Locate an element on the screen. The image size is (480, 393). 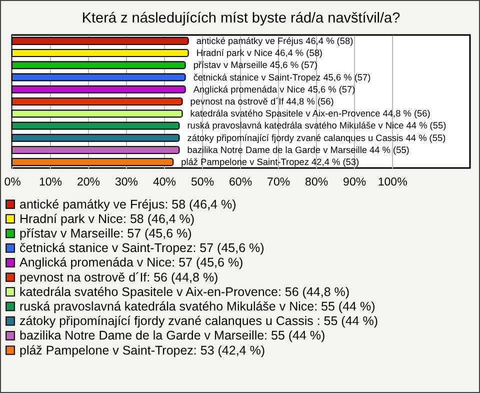
legend-label: Anglická promenáda v Nice: 57 (45,6 %) is located at coordinates (132, 263).